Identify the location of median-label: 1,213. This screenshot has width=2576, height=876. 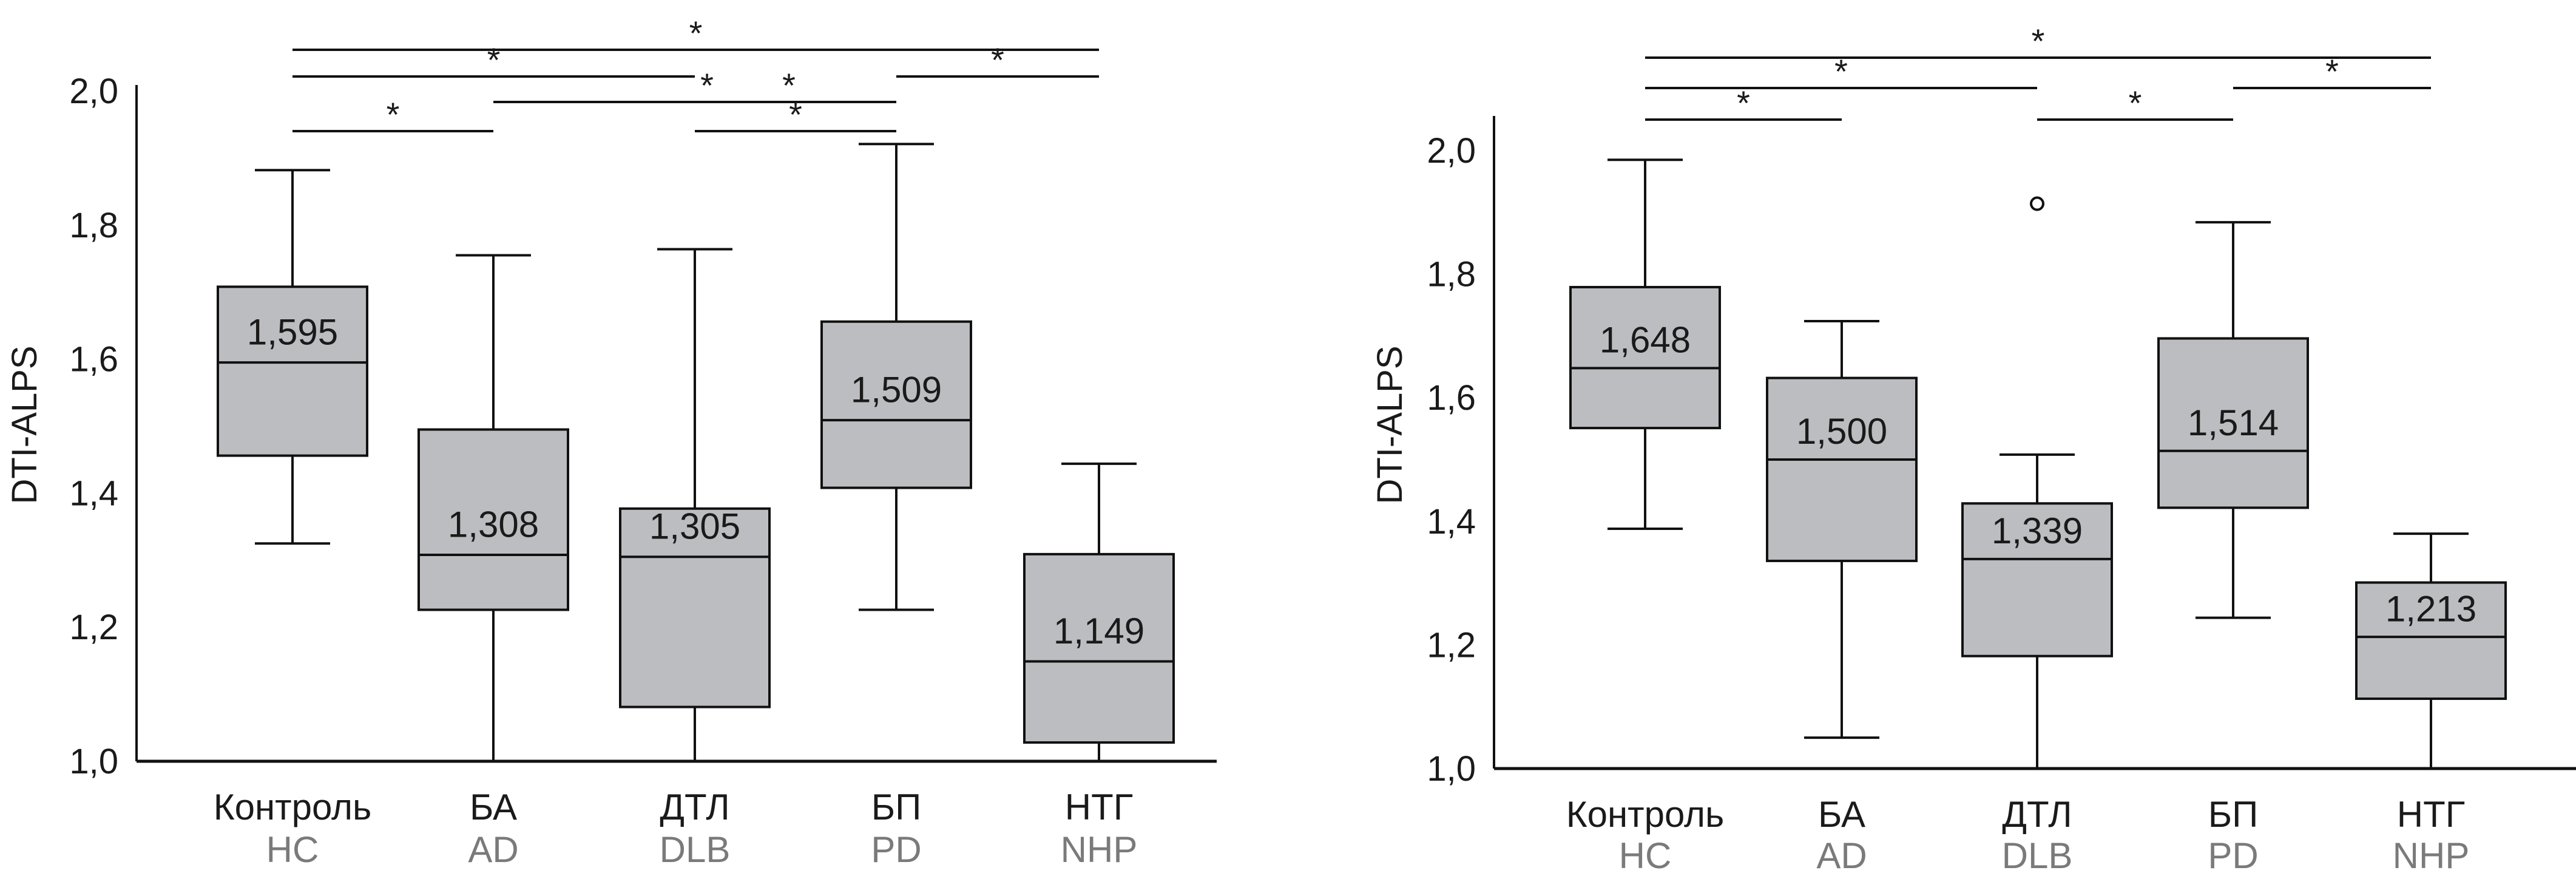
(2430, 608).